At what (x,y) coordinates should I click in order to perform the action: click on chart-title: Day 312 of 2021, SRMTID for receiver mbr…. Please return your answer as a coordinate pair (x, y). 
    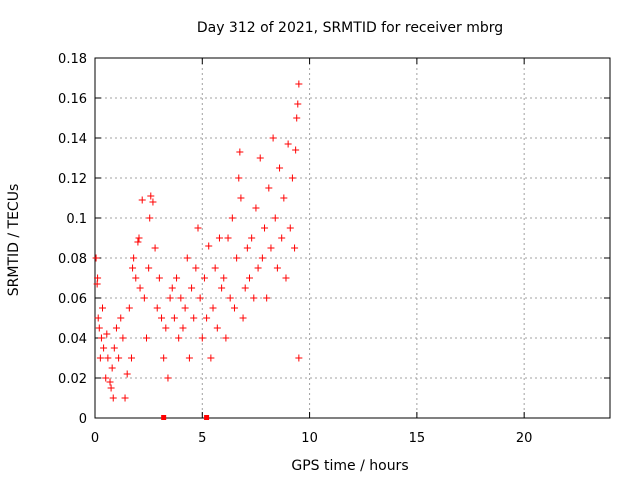
    Looking at the image, I should click on (350, 28).